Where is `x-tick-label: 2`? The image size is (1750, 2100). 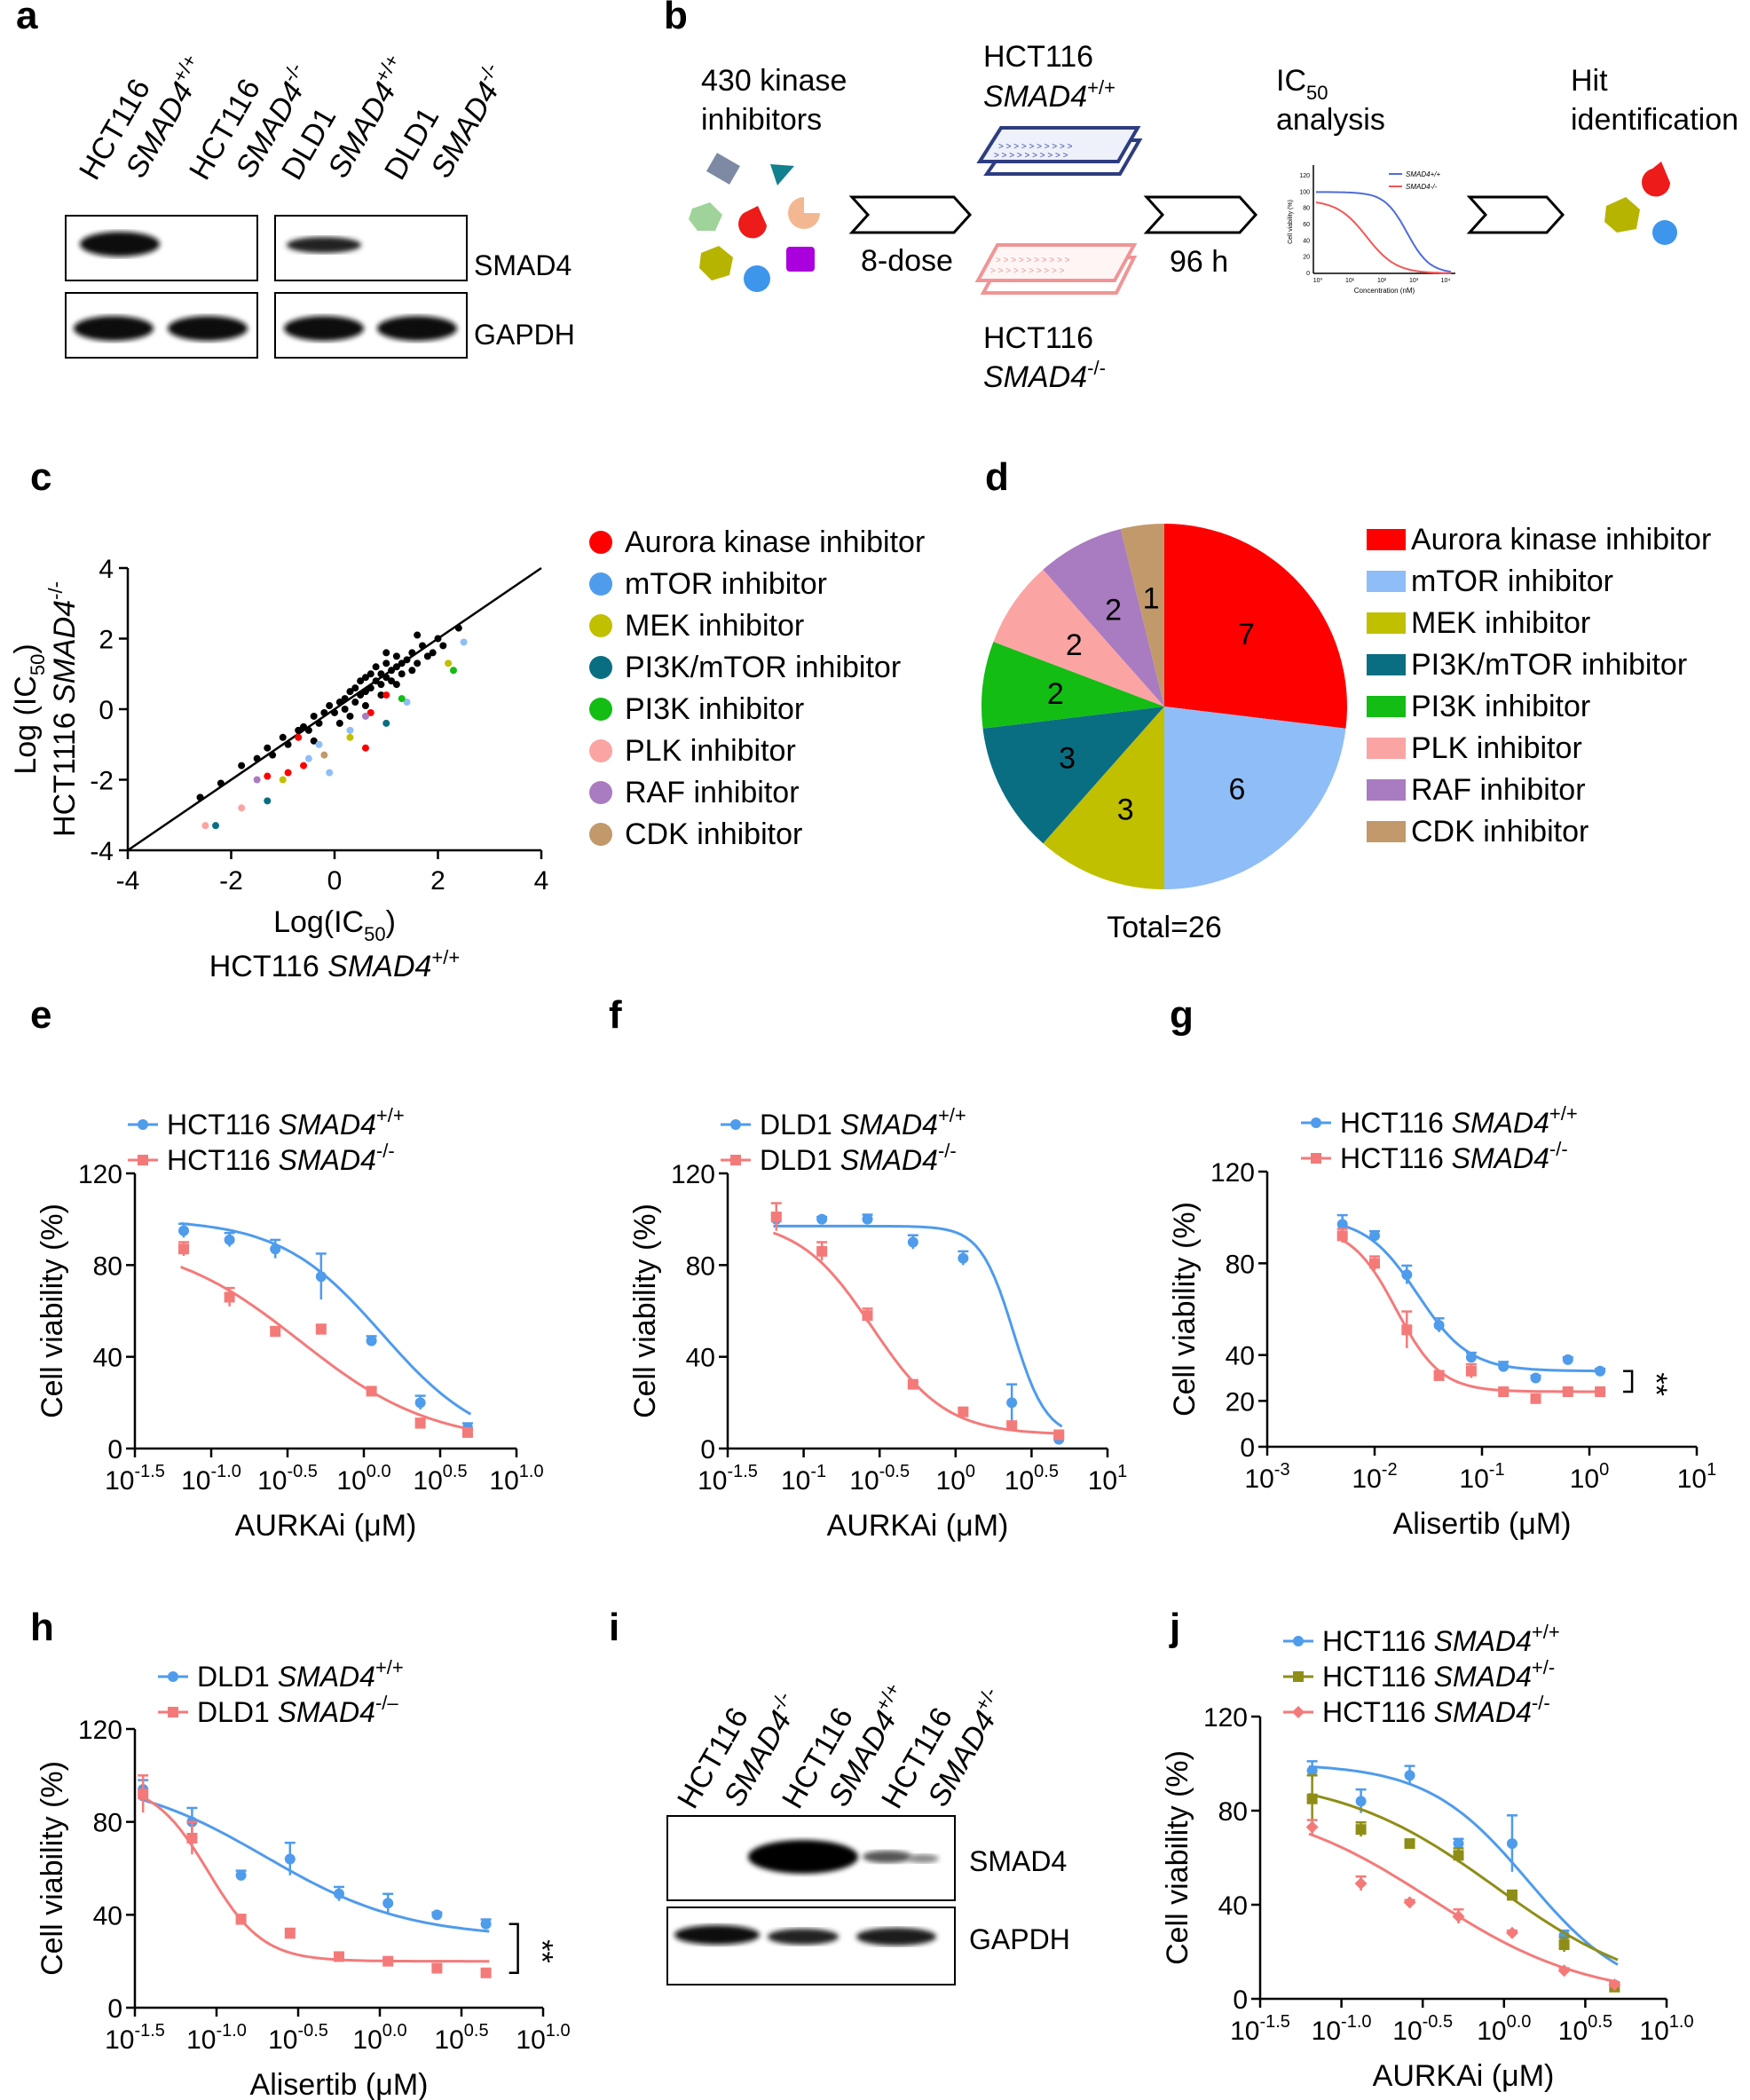 x-tick-label: 2 is located at coordinates (437, 881).